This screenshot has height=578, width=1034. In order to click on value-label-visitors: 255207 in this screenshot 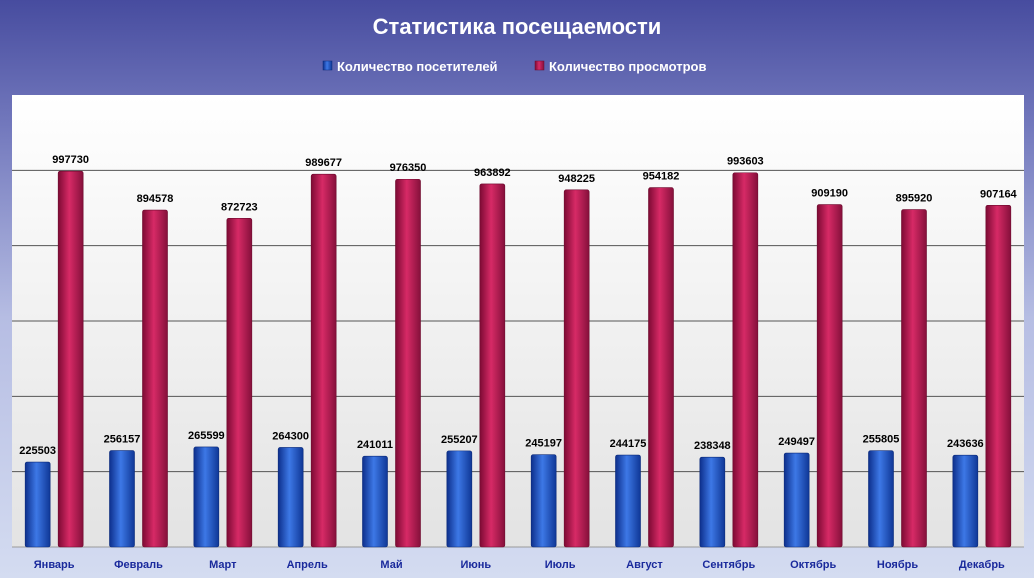, I will do `click(459, 440)`.